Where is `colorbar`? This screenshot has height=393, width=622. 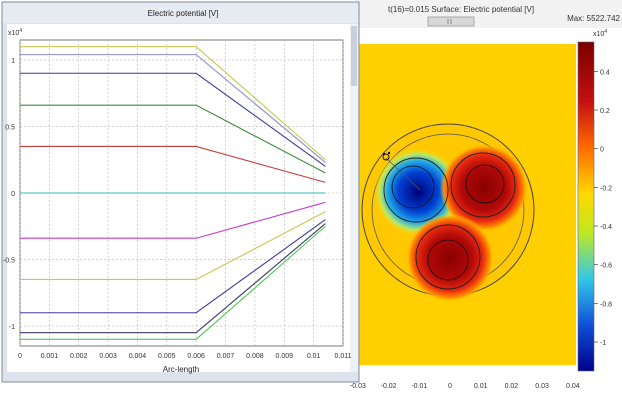 colorbar is located at coordinates (586, 206).